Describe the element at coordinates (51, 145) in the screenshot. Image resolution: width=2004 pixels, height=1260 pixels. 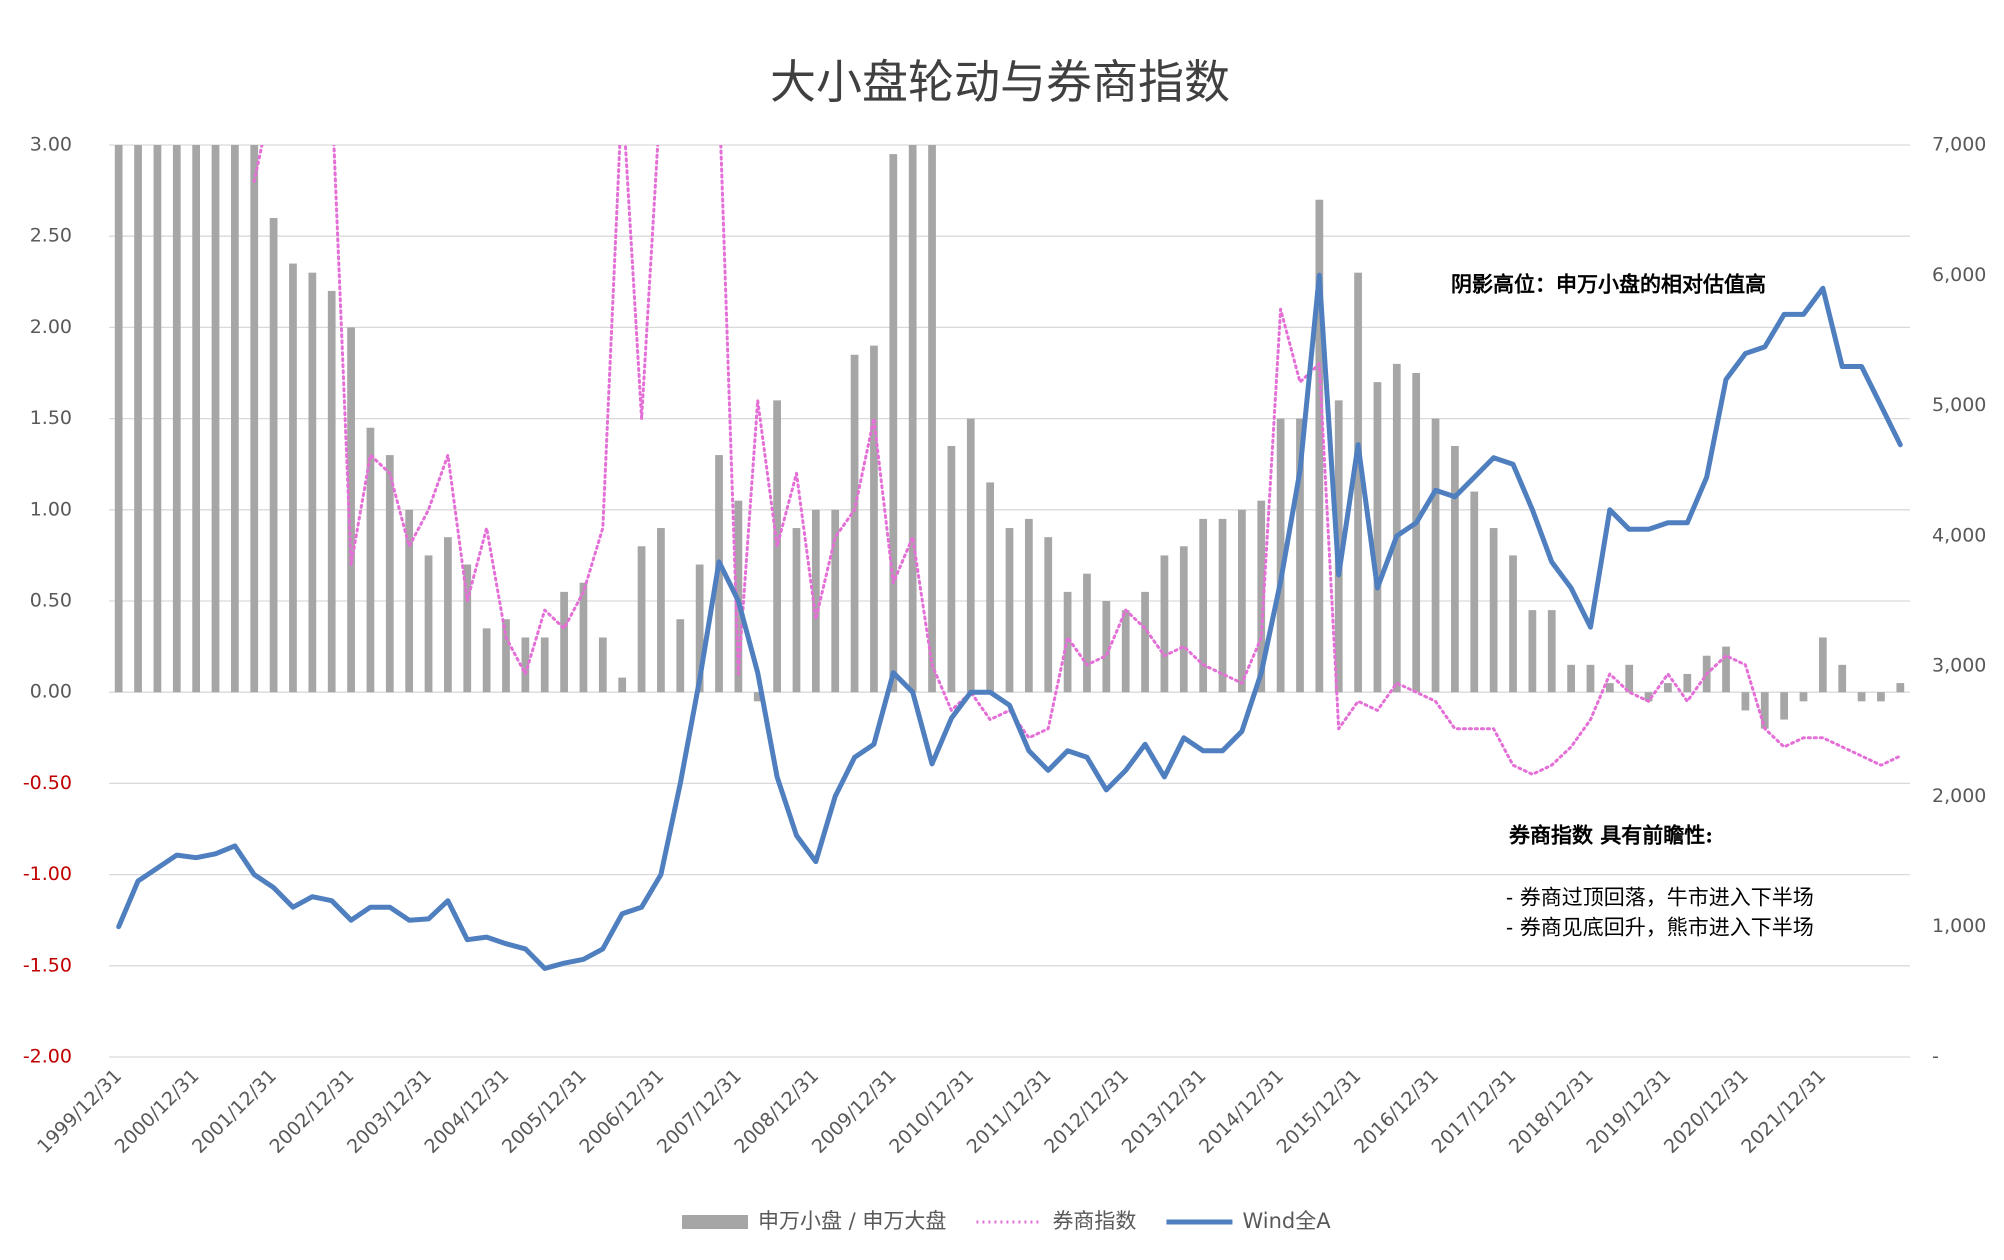
I see `y-tick-label: 3.00` at that location.